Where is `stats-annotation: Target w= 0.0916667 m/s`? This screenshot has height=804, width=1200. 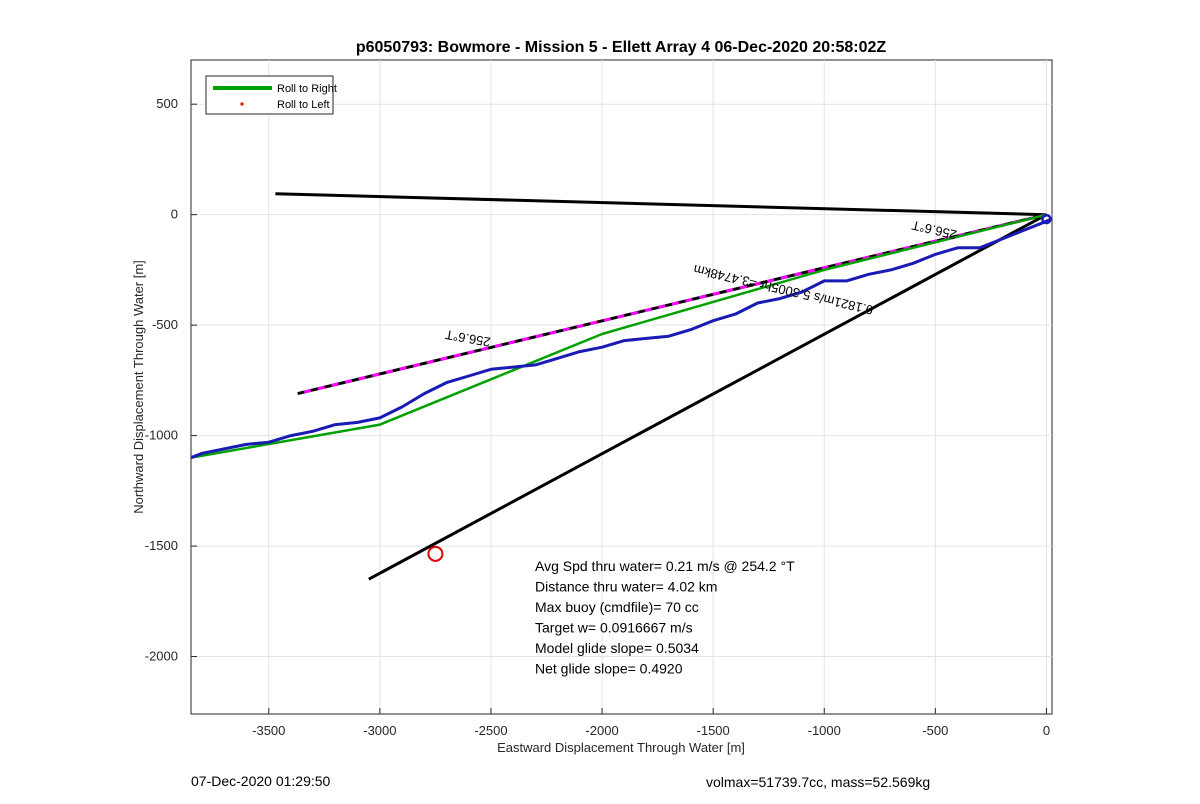 stats-annotation: Target w= 0.0916667 m/s is located at coordinates (614, 628).